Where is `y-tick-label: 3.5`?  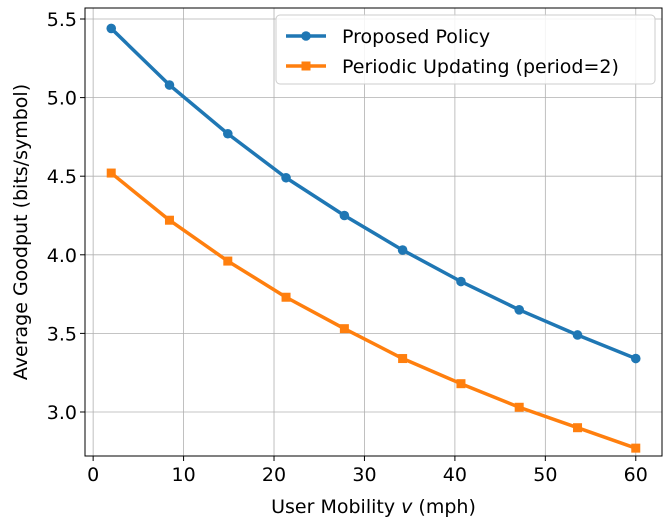 y-tick-label: 3.5 is located at coordinates (62, 334).